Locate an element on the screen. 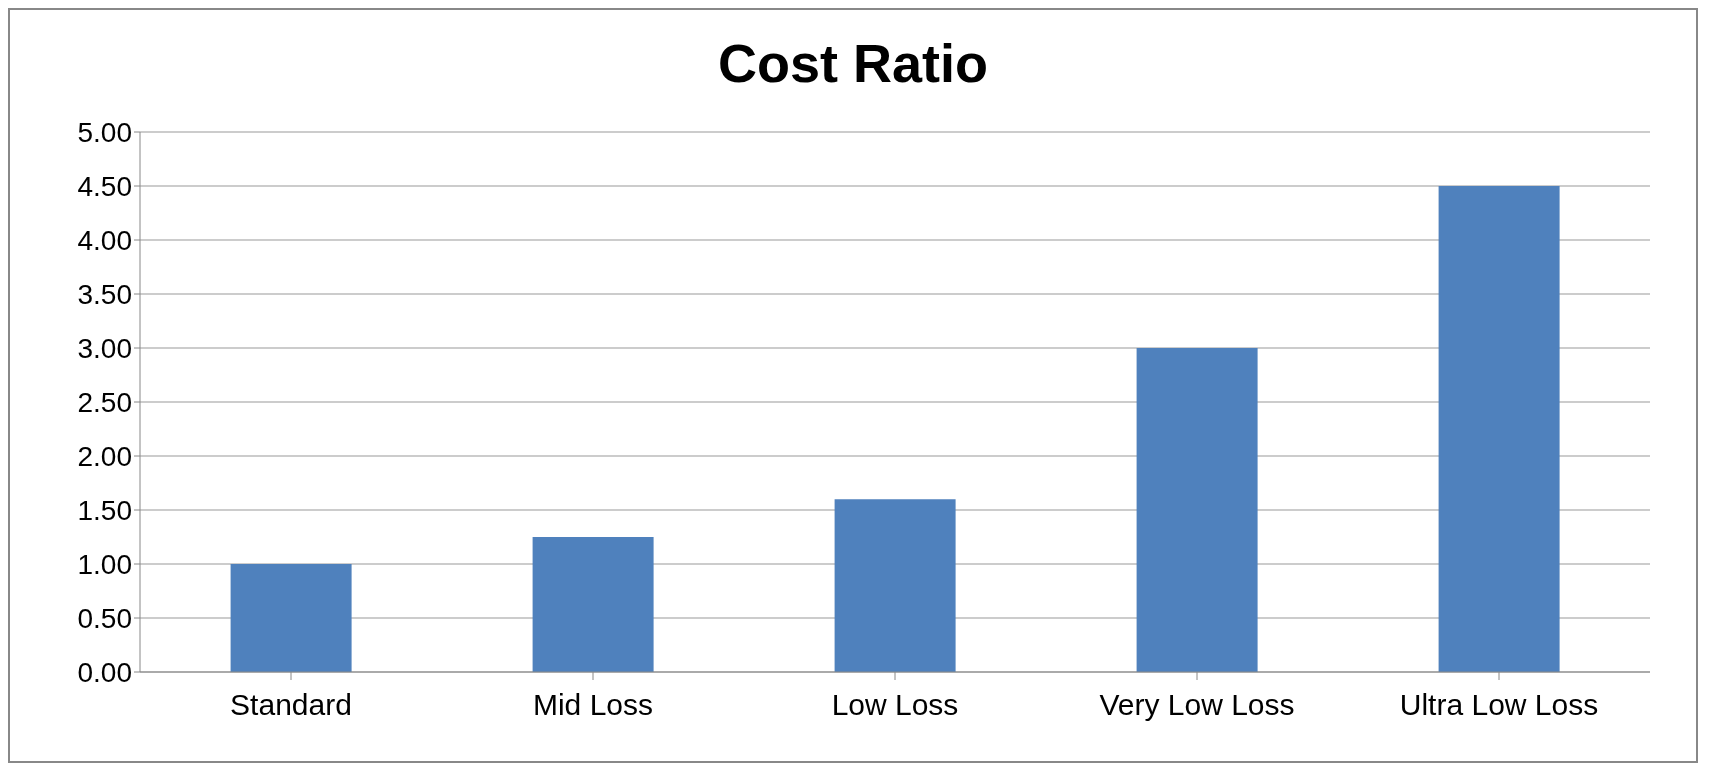 The height and width of the screenshot is (779, 1719). y-tick-label: 4.00 is located at coordinates (104, 240).